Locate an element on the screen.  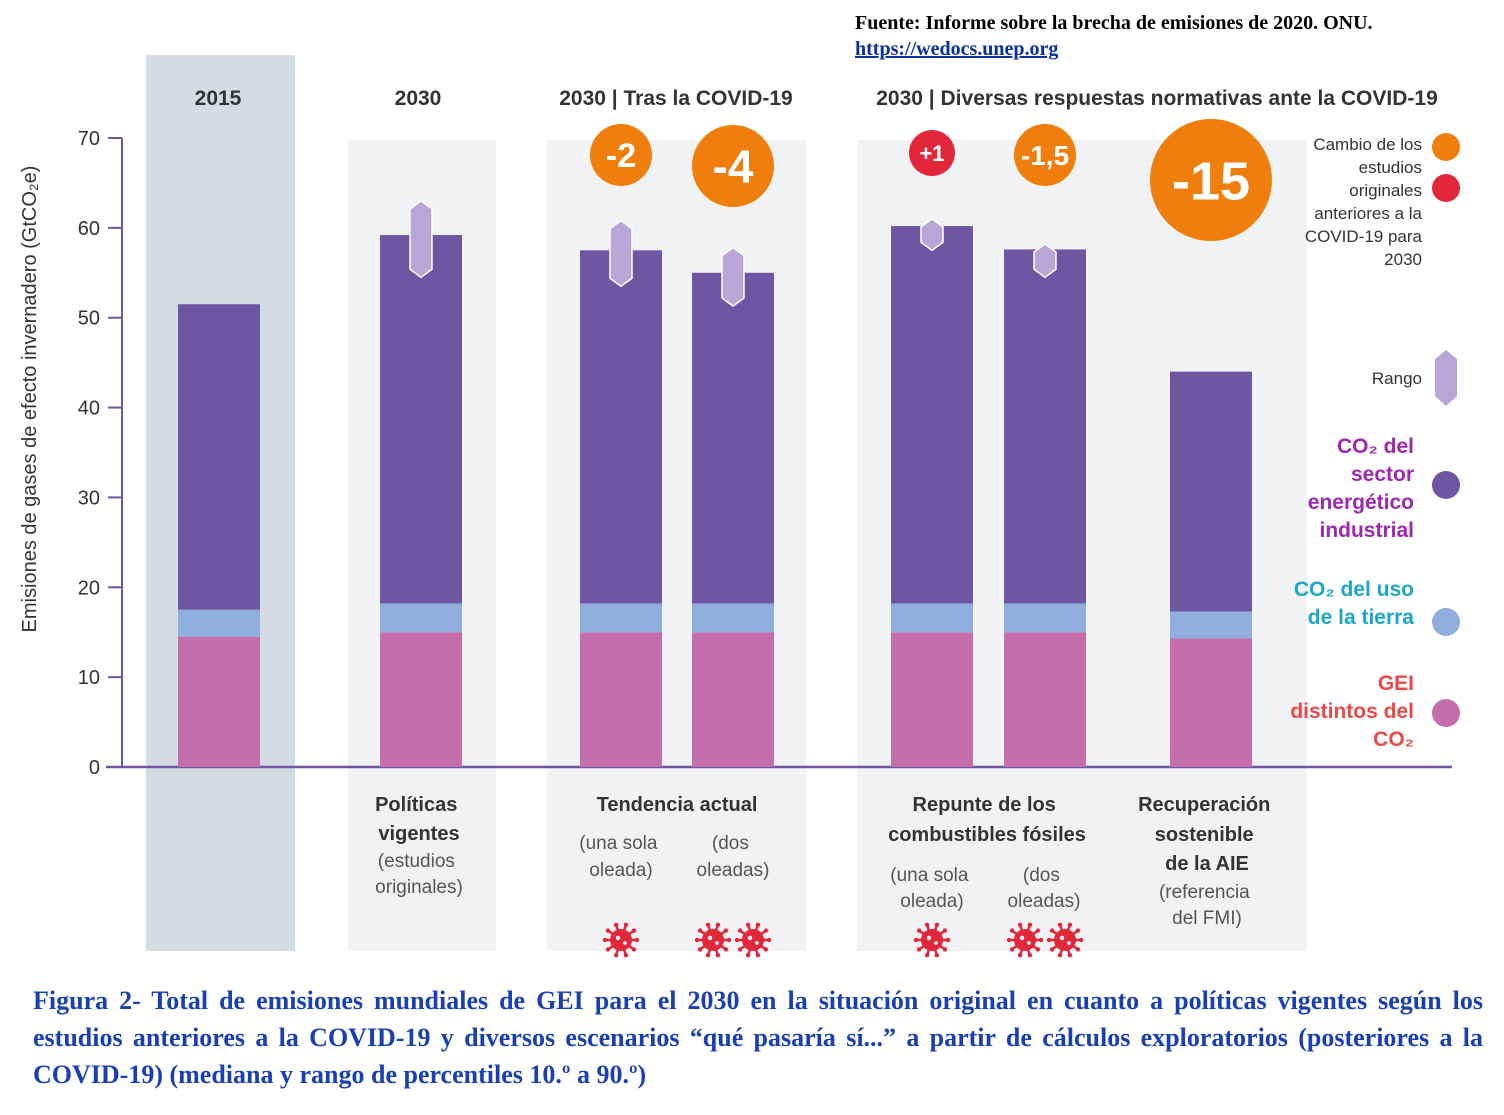
source-link: https://wedocs.unep.org is located at coordinates (957, 49).